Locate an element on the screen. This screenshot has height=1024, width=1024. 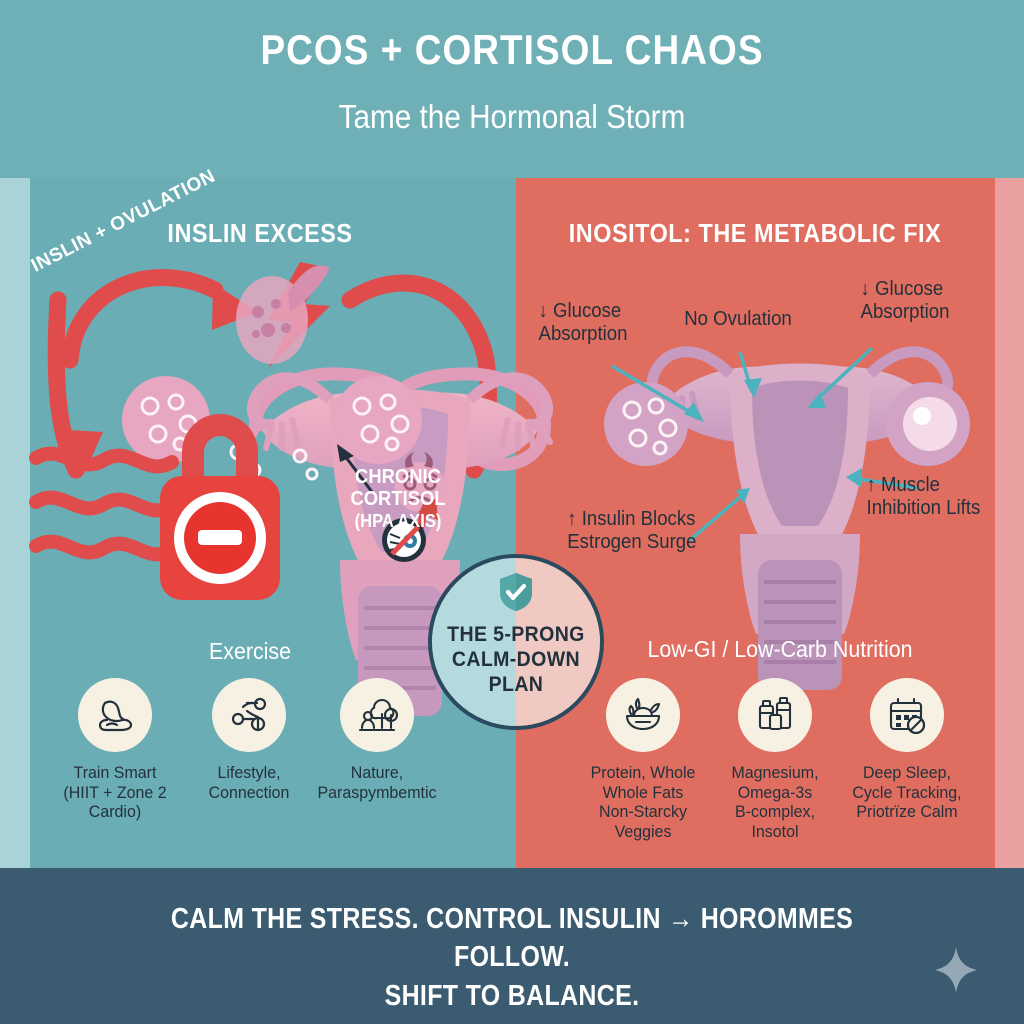
icon-caption: Lifestyle, Connection is located at coordinates (249, 782).